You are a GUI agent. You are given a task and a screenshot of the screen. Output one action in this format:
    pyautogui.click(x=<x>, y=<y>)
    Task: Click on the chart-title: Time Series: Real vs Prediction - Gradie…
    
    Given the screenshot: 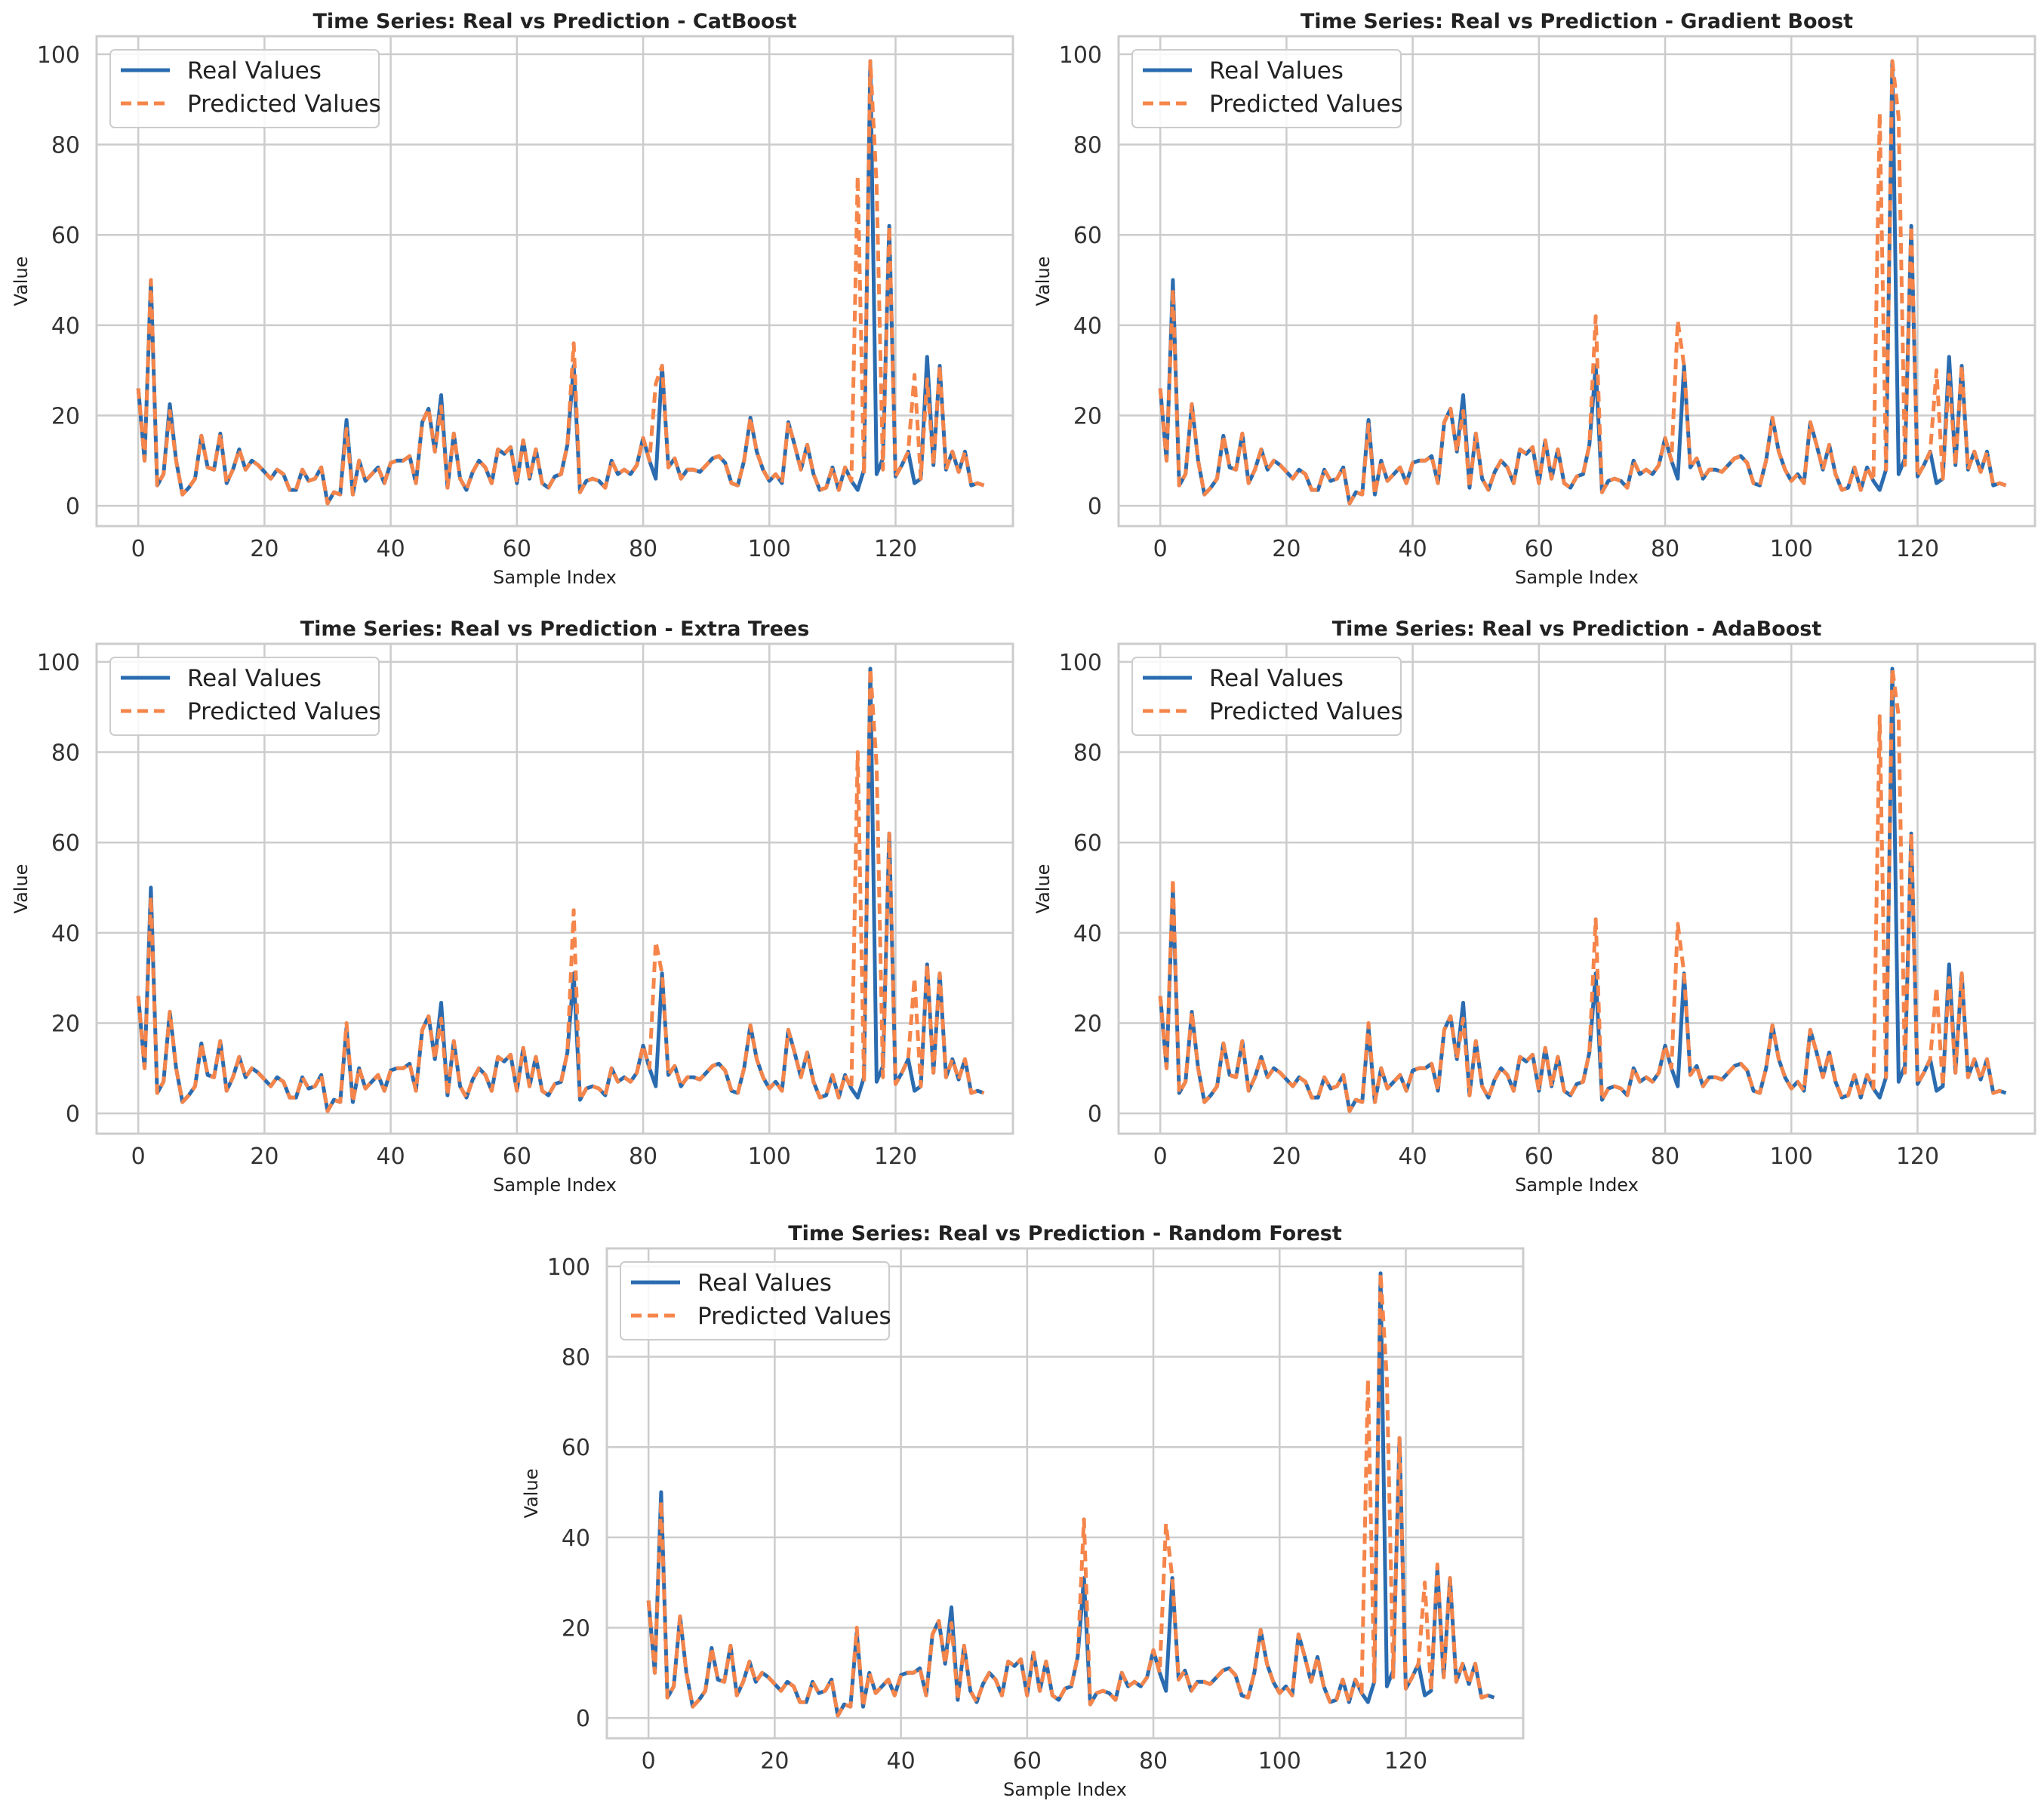 What is the action you would take?
    pyautogui.click(x=1577, y=21)
    